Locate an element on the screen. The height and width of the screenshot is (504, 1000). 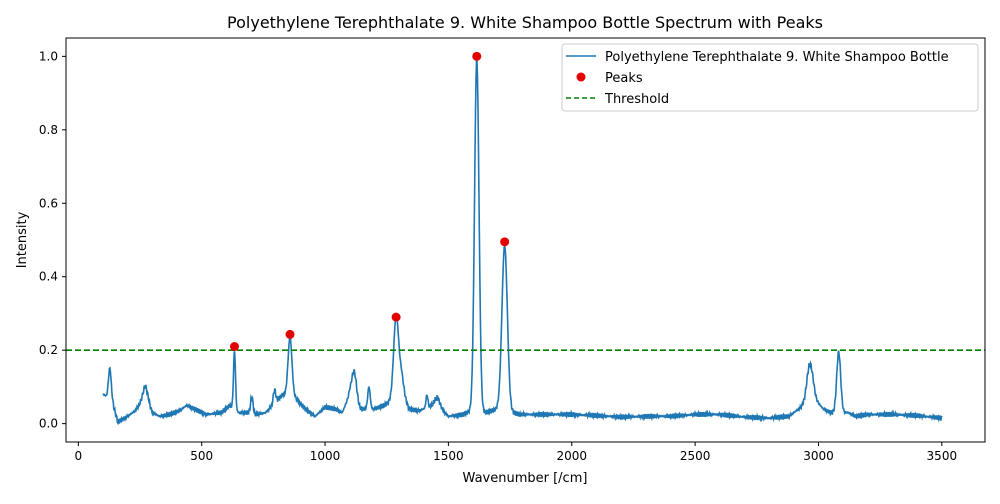
y-axis-label: Intensity is located at coordinates (22, 239).